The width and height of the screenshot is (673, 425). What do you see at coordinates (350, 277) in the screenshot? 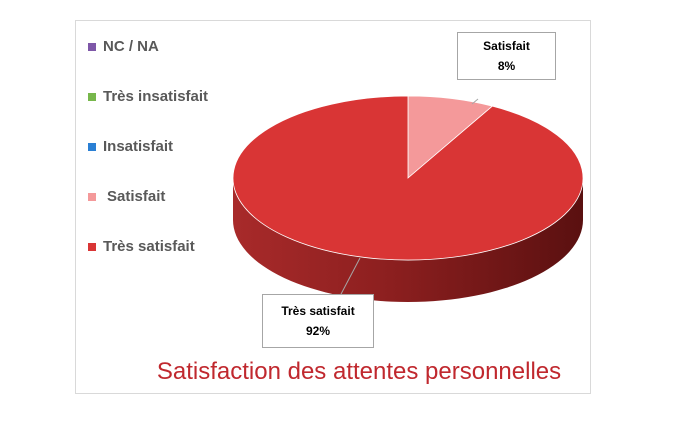
I see `leader-line-tres-satisfait` at bounding box center [350, 277].